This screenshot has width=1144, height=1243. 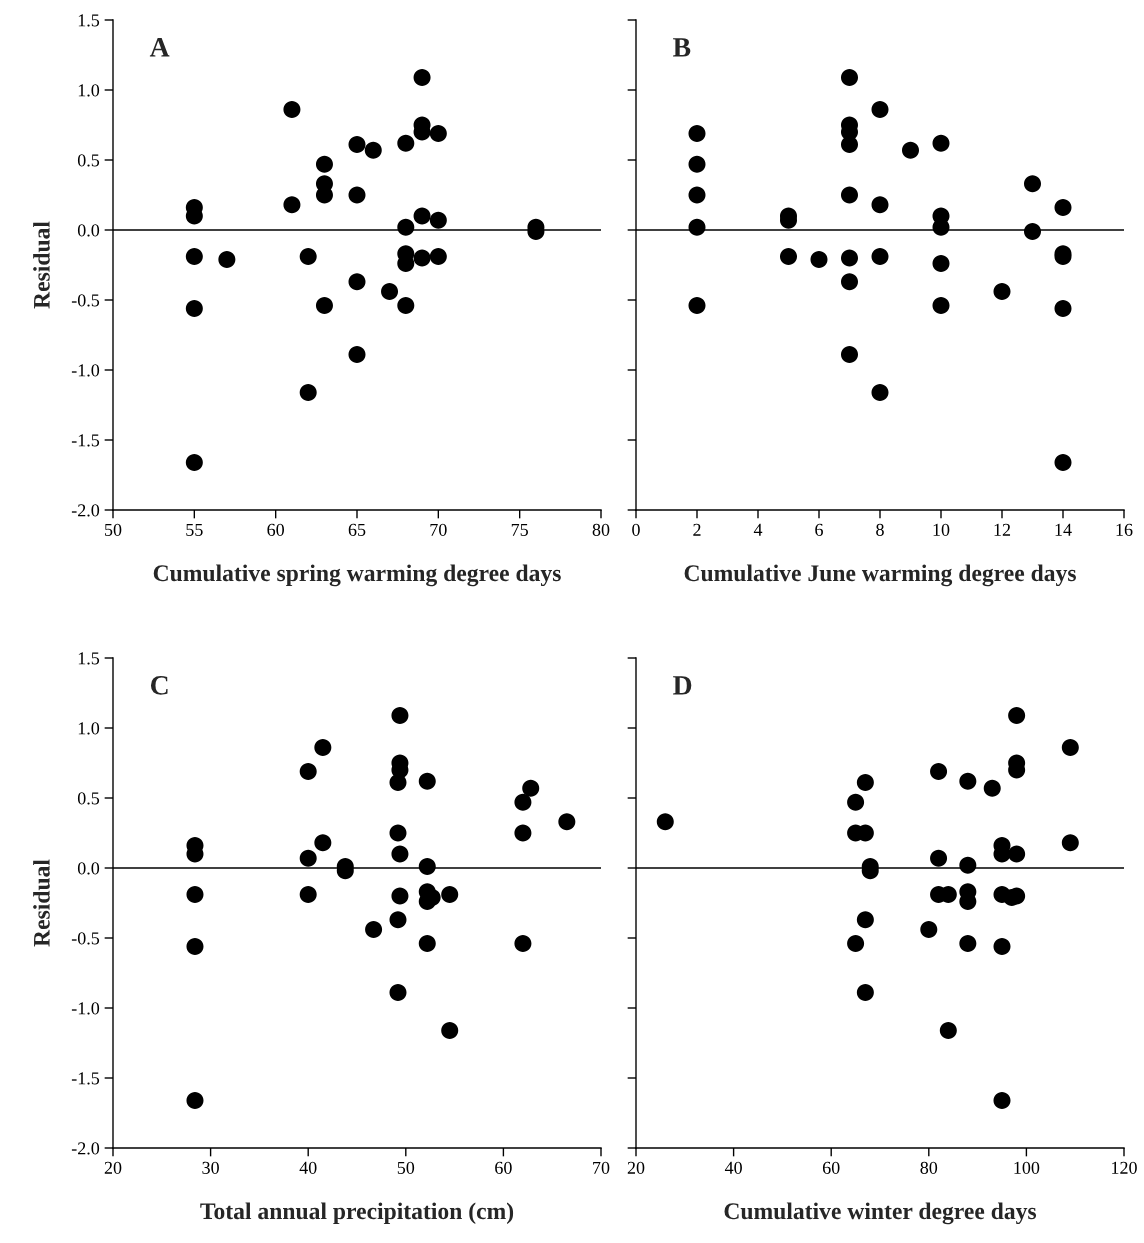 I want to click on x-axis-title: Total annual precipitation (cm), so click(x=357, y=1213).